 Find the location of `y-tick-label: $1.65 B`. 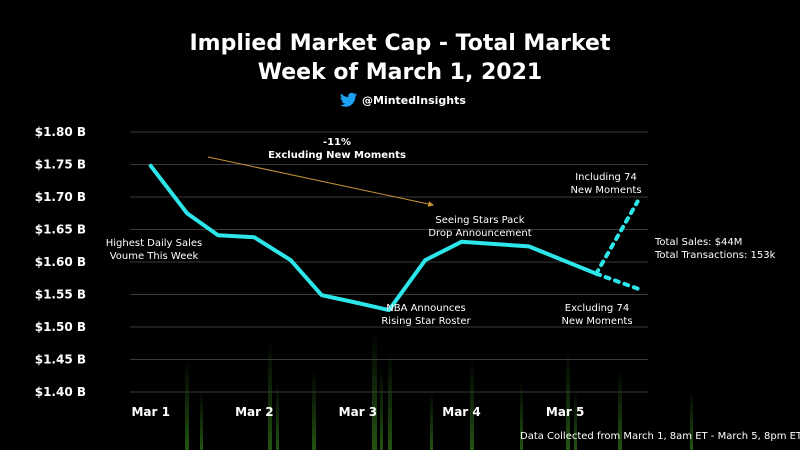

y-tick-label: $1.65 B is located at coordinates (60, 230).